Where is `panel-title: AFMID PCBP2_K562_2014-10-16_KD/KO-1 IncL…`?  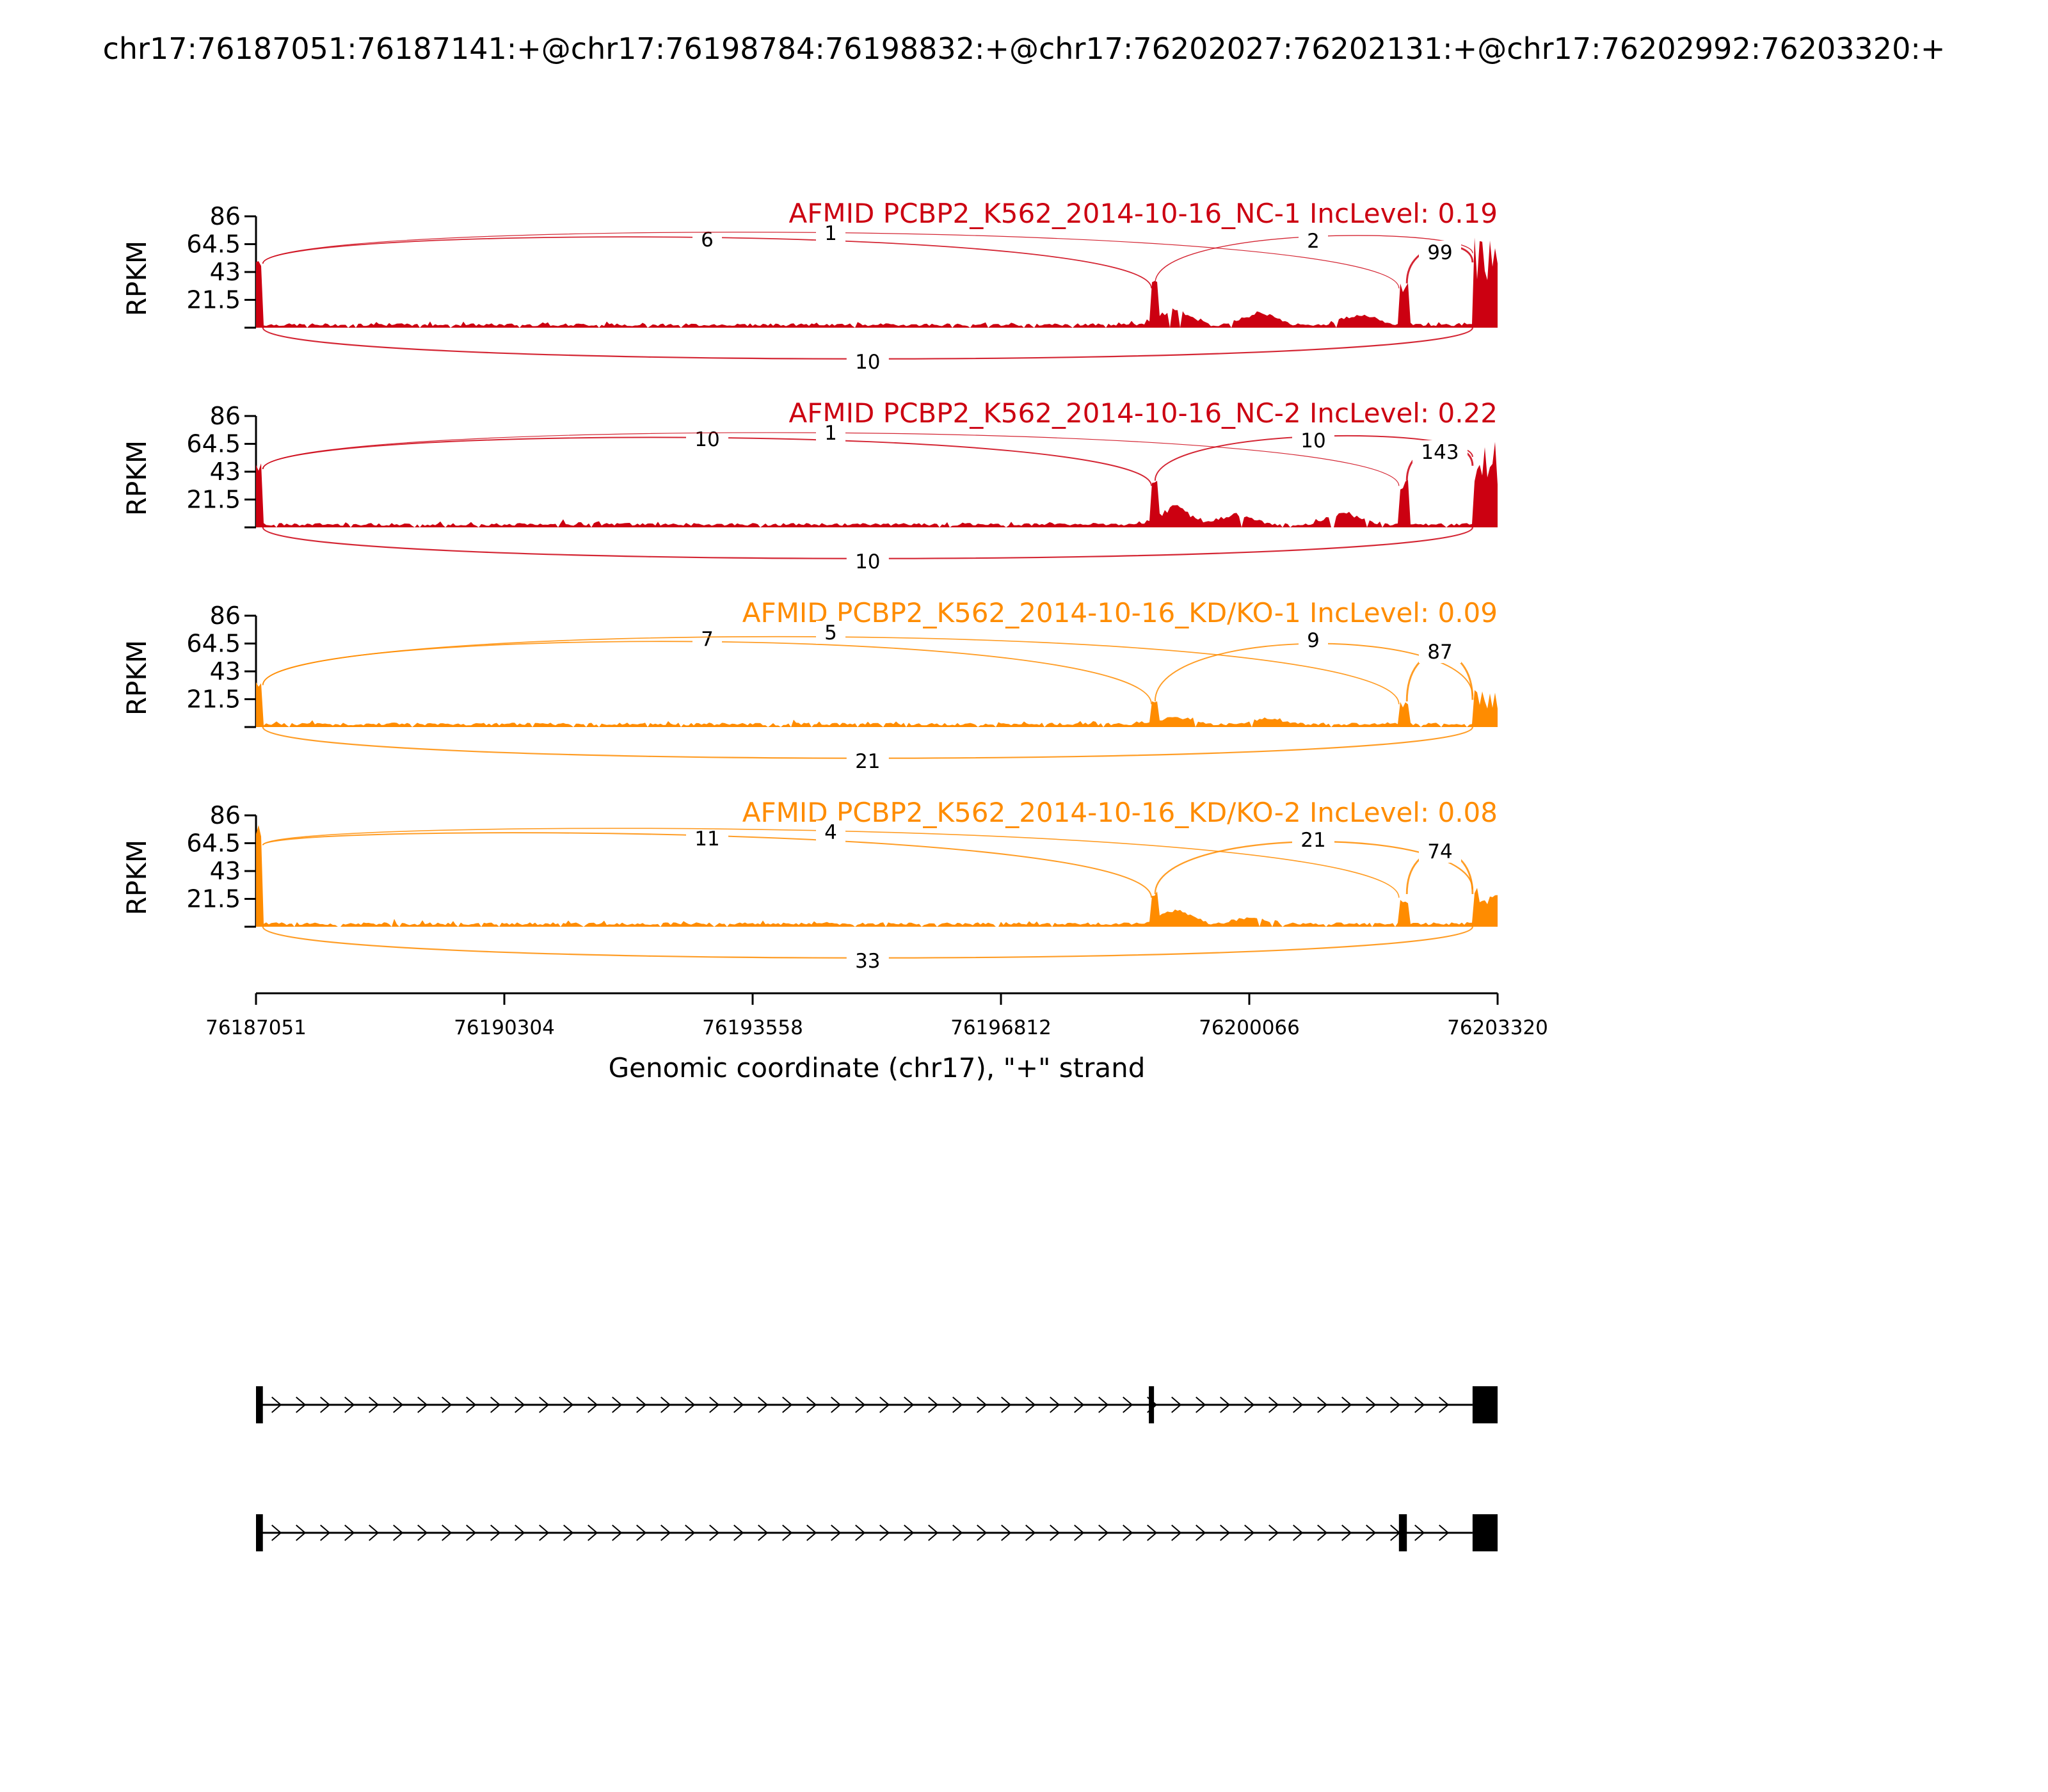 panel-title: AFMID PCBP2_K562_2014-10-16_KD/KO-1 IncL… is located at coordinates (1120, 612).